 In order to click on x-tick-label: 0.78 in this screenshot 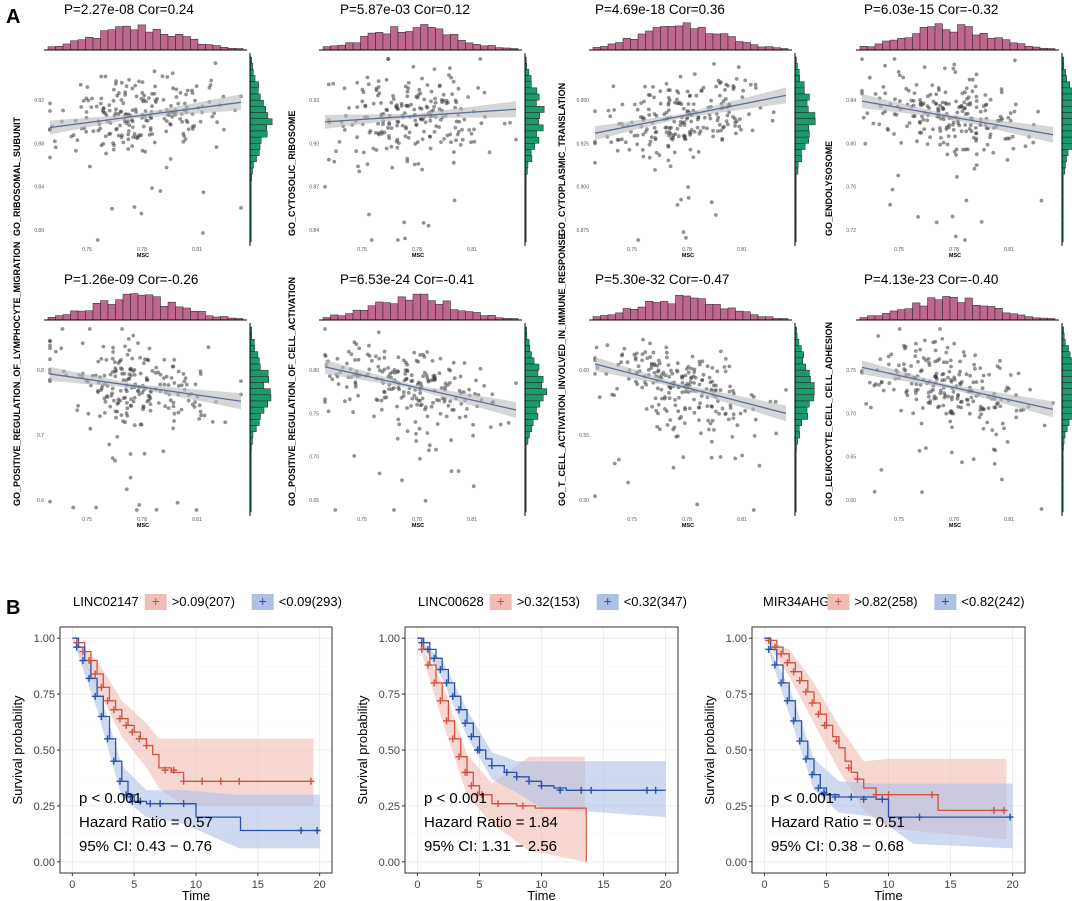, I will do `click(954, 250)`.